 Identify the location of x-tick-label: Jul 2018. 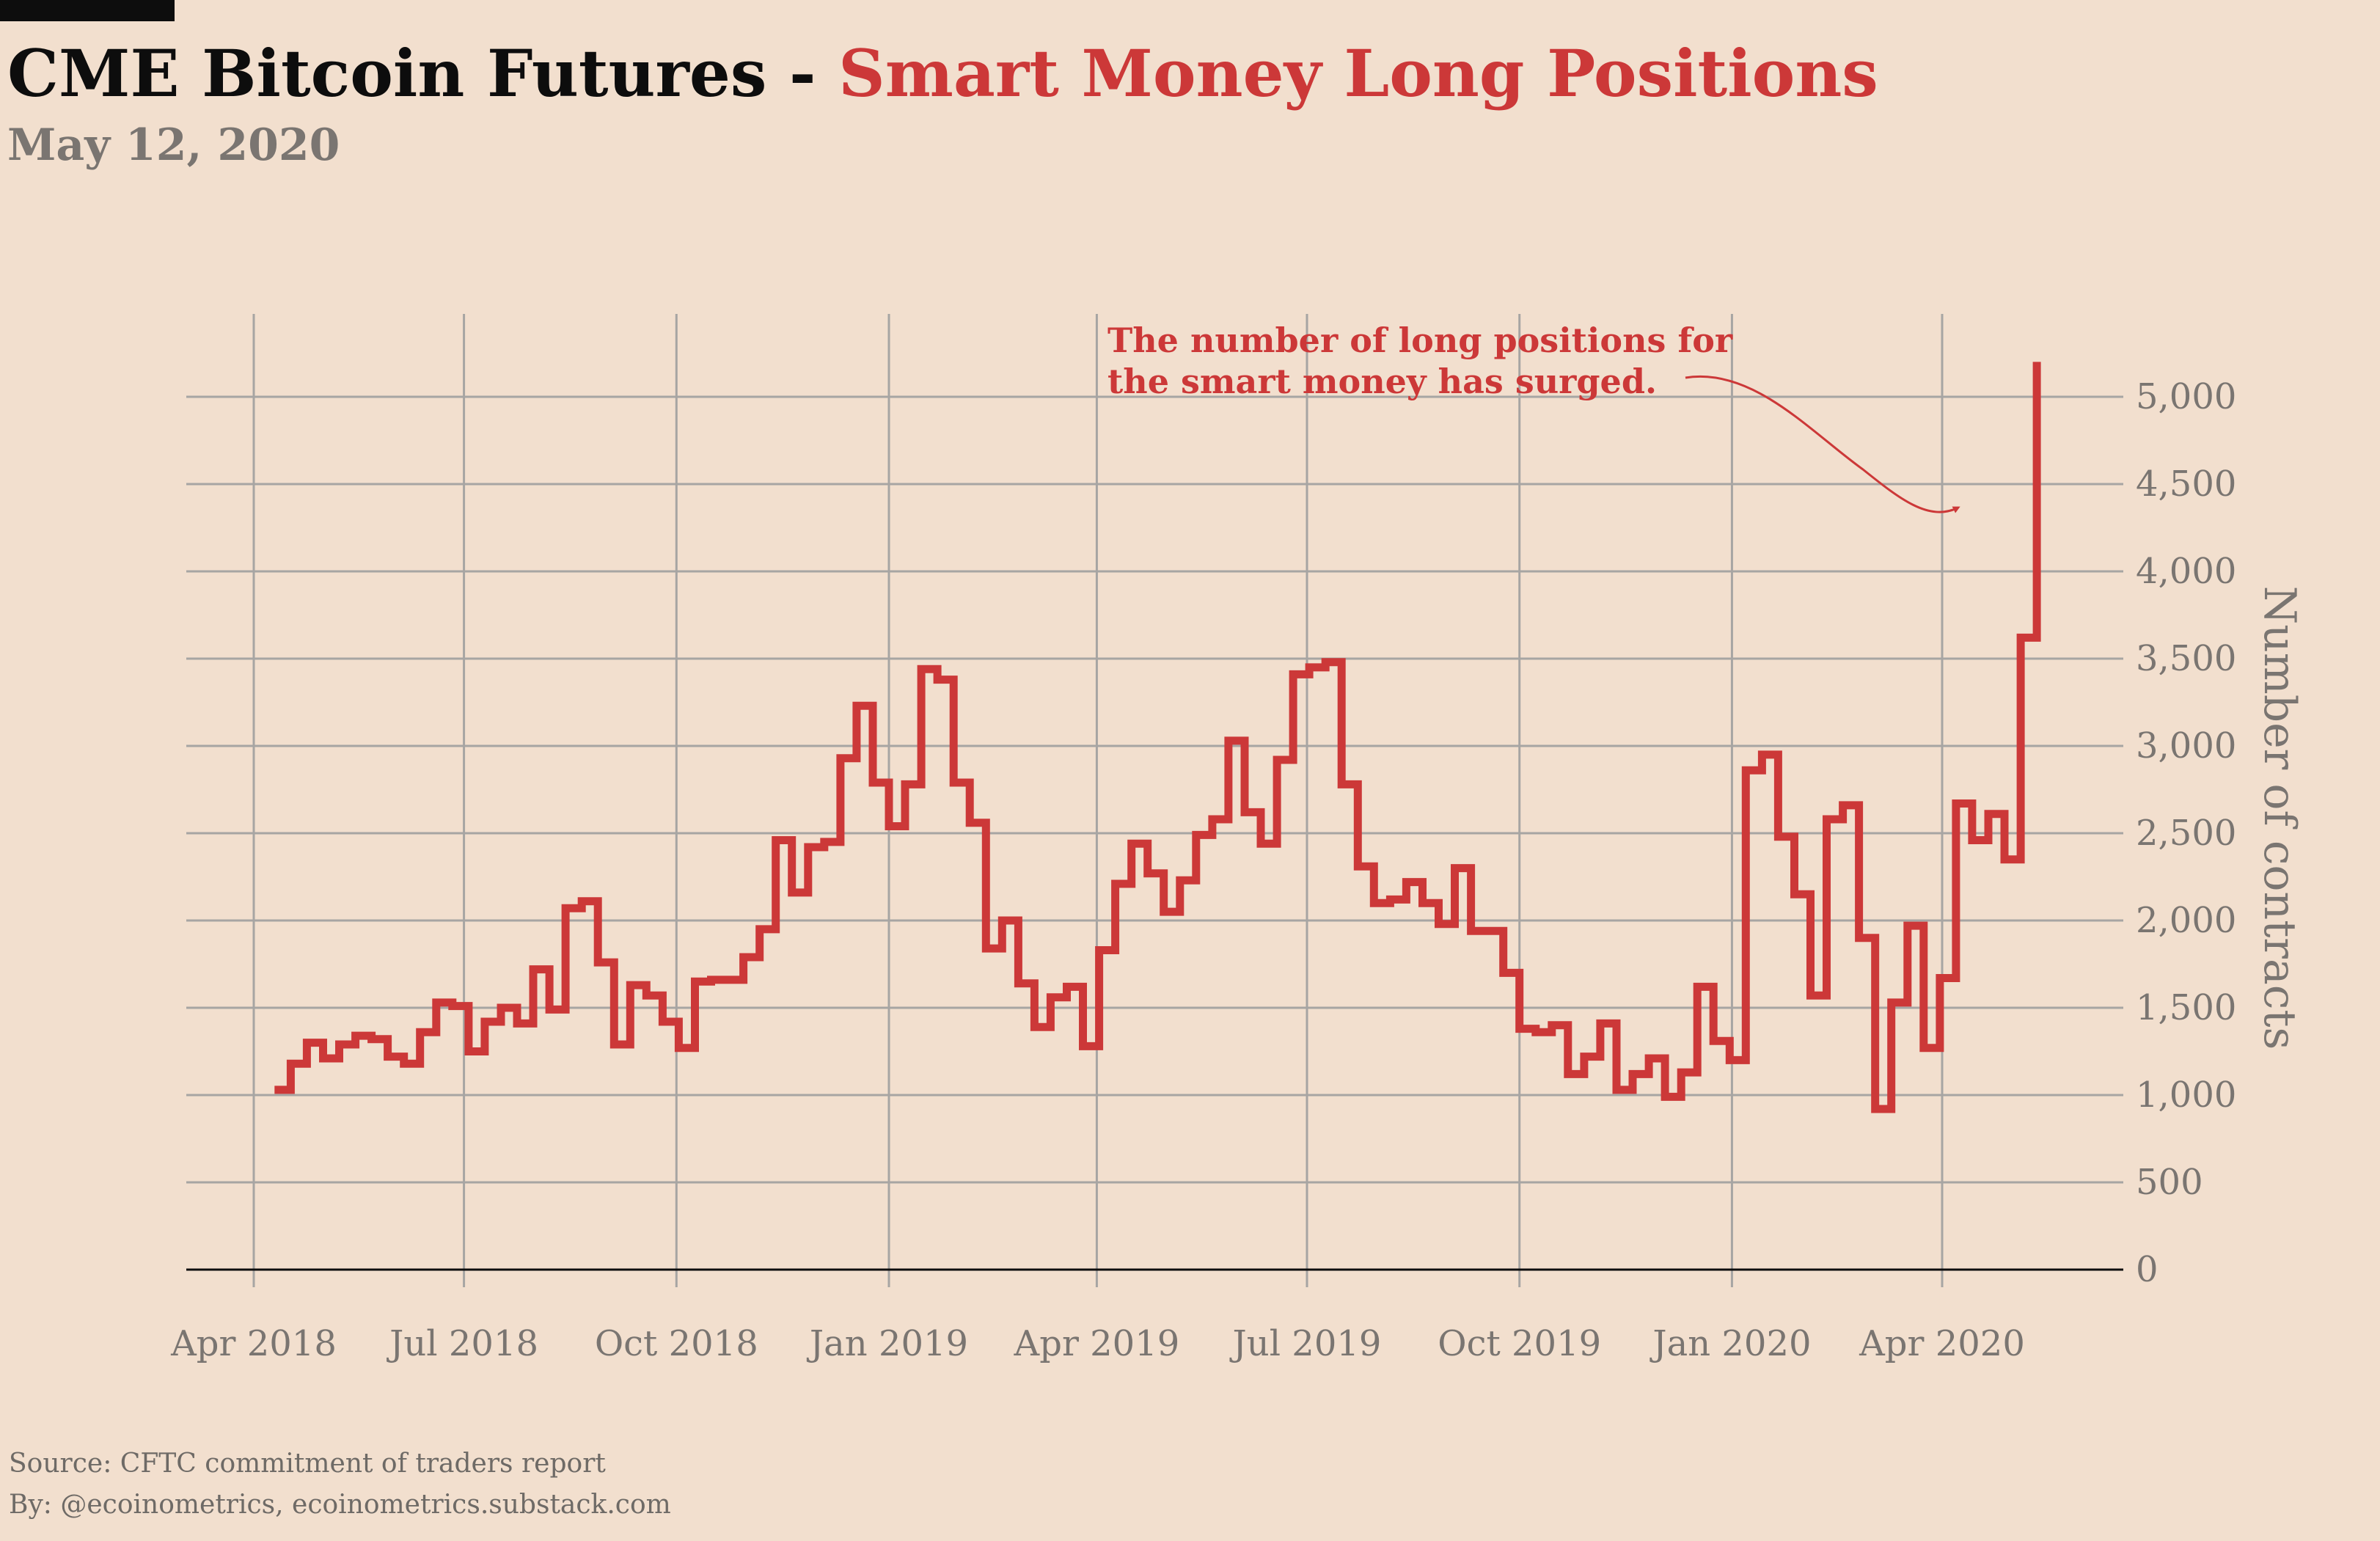
(462, 1343).